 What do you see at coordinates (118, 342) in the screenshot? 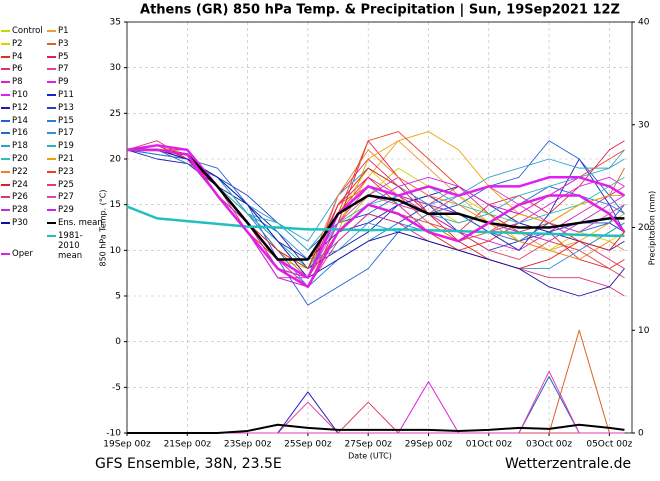
I see `y-tick-label: 0` at bounding box center [118, 342].